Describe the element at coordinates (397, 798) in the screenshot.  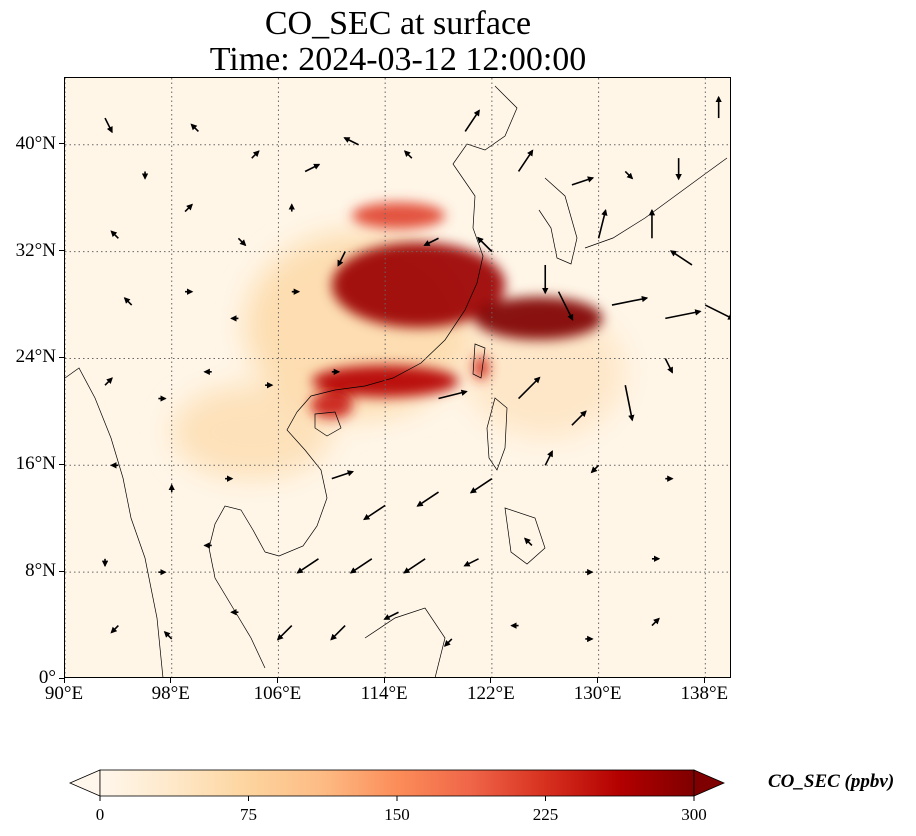
I see `colorbar-ticks` at that location.